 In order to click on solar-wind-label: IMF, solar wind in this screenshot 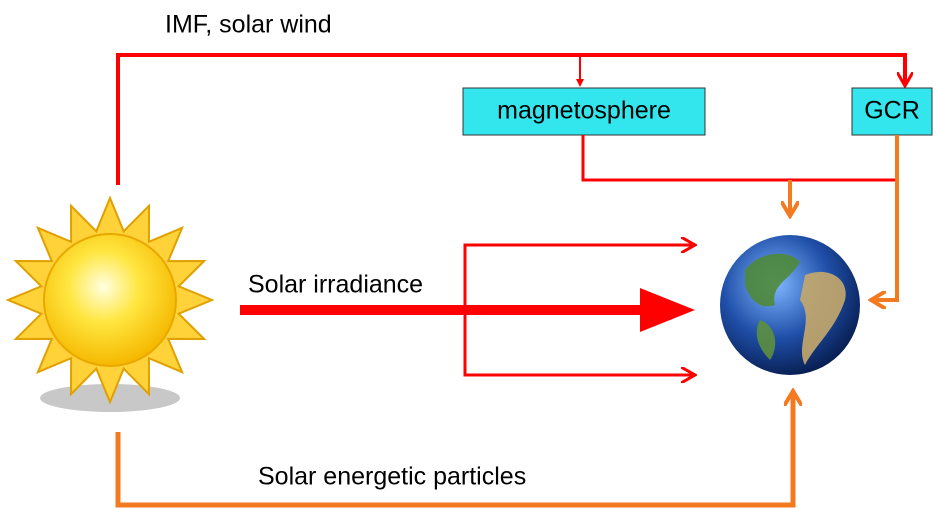, I will do `click(248, 25)`.